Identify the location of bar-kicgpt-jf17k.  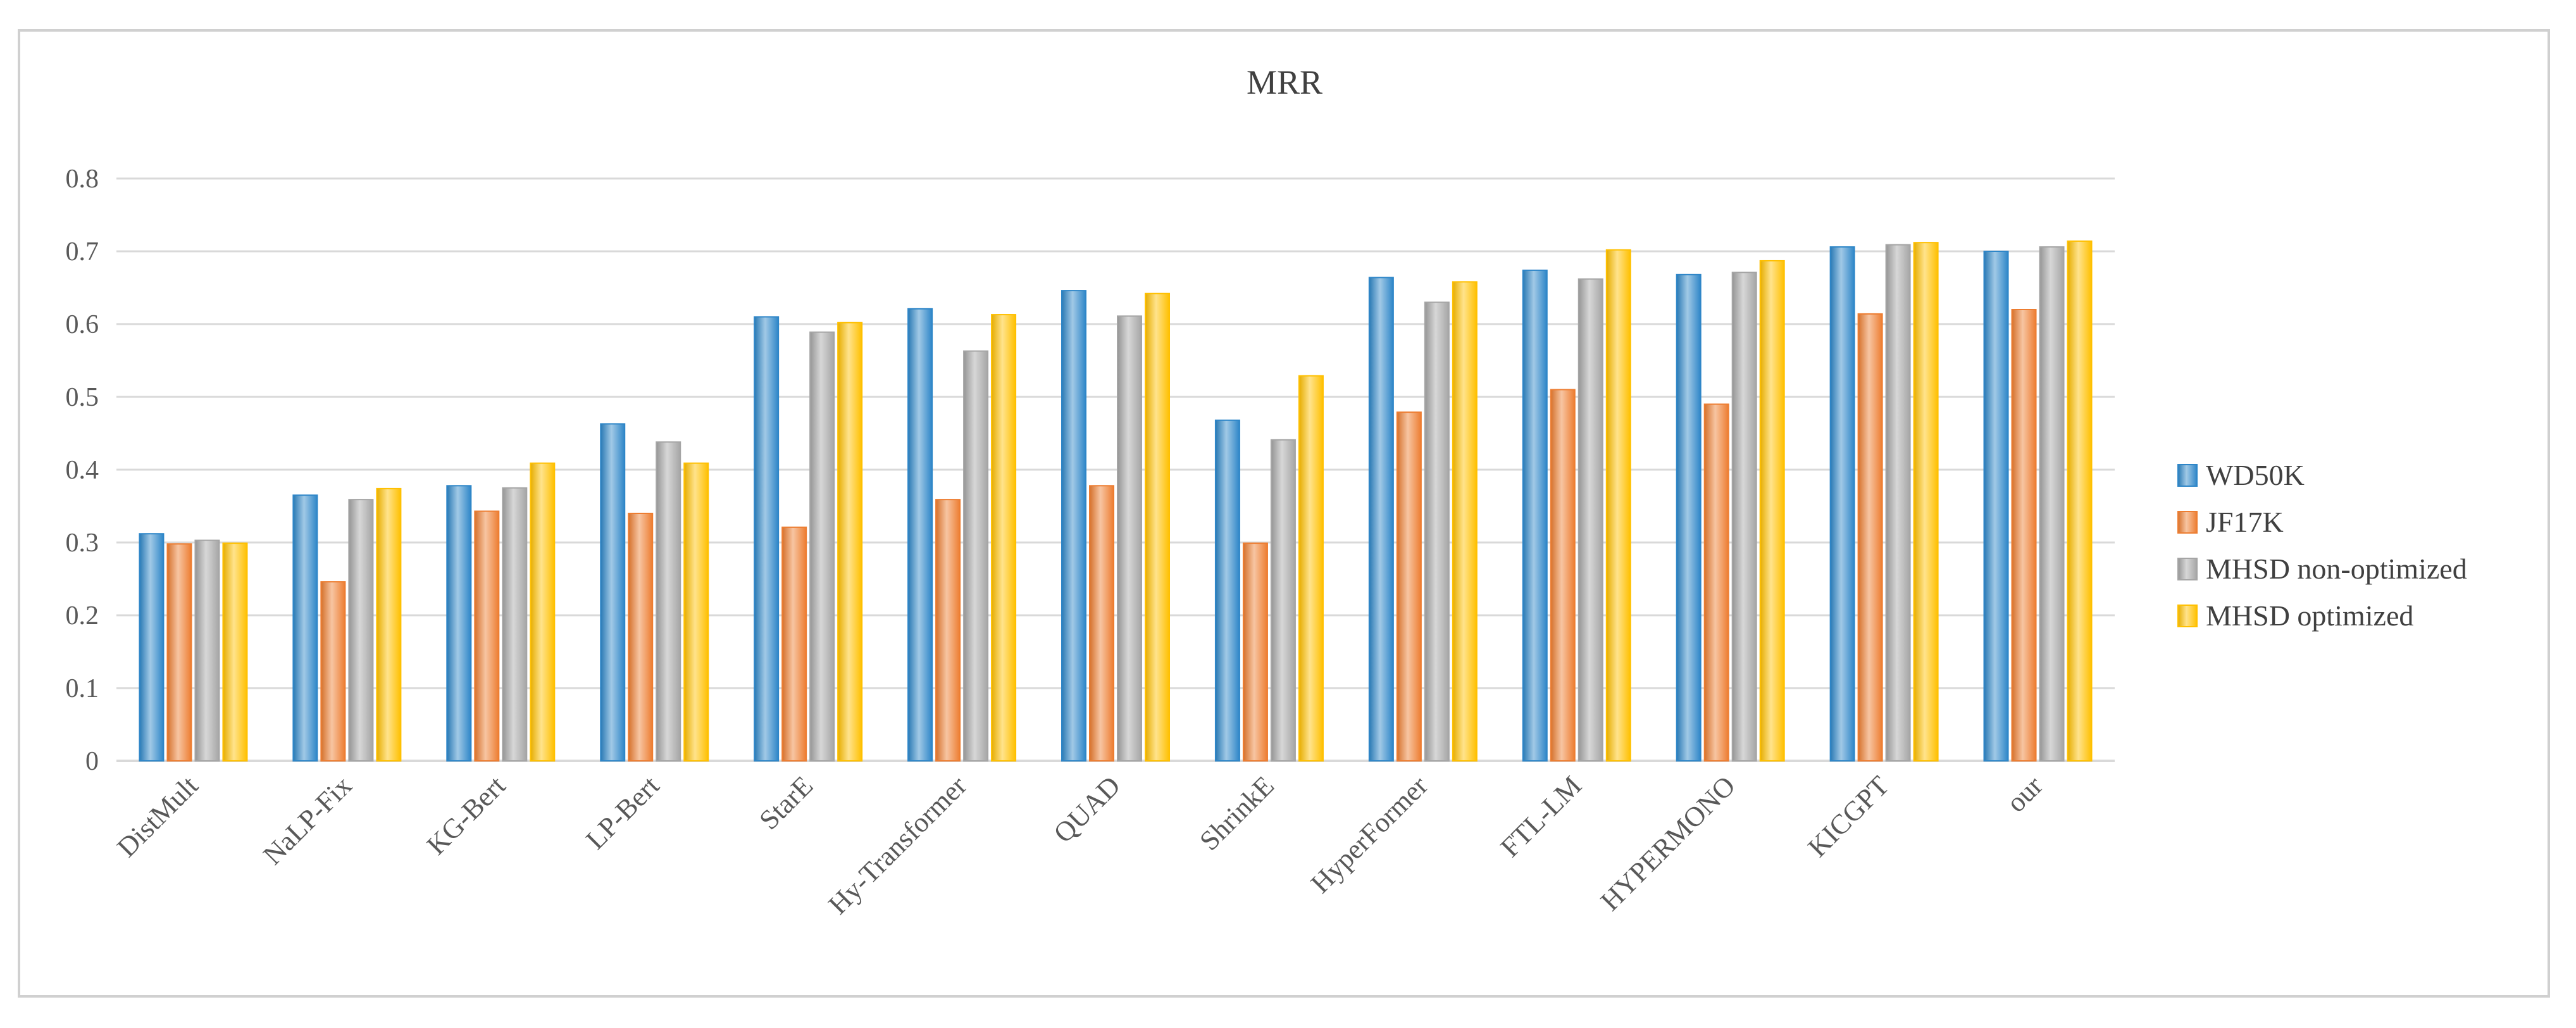
(1870, 537).